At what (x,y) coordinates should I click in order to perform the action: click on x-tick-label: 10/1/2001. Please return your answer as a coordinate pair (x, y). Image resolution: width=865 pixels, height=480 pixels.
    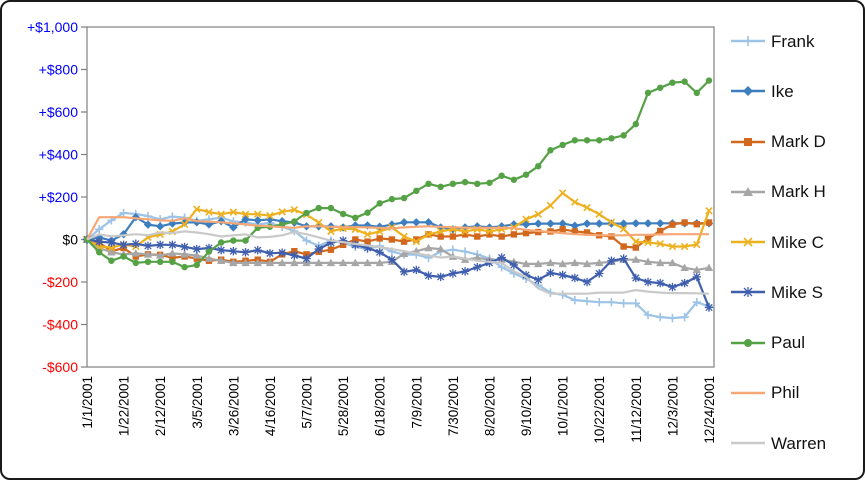
    Looking at the image, I should click on (563, 406).